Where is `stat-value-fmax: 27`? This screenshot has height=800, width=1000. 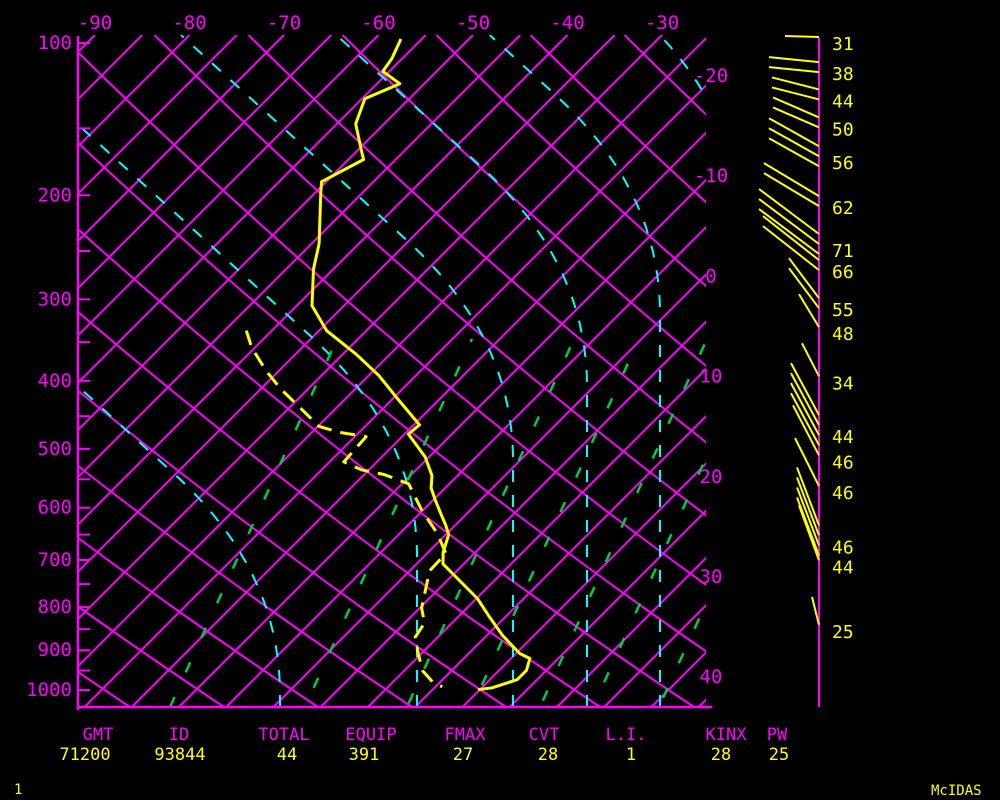 stat-value-fmax: 27 is located at coordinates (463, 755).